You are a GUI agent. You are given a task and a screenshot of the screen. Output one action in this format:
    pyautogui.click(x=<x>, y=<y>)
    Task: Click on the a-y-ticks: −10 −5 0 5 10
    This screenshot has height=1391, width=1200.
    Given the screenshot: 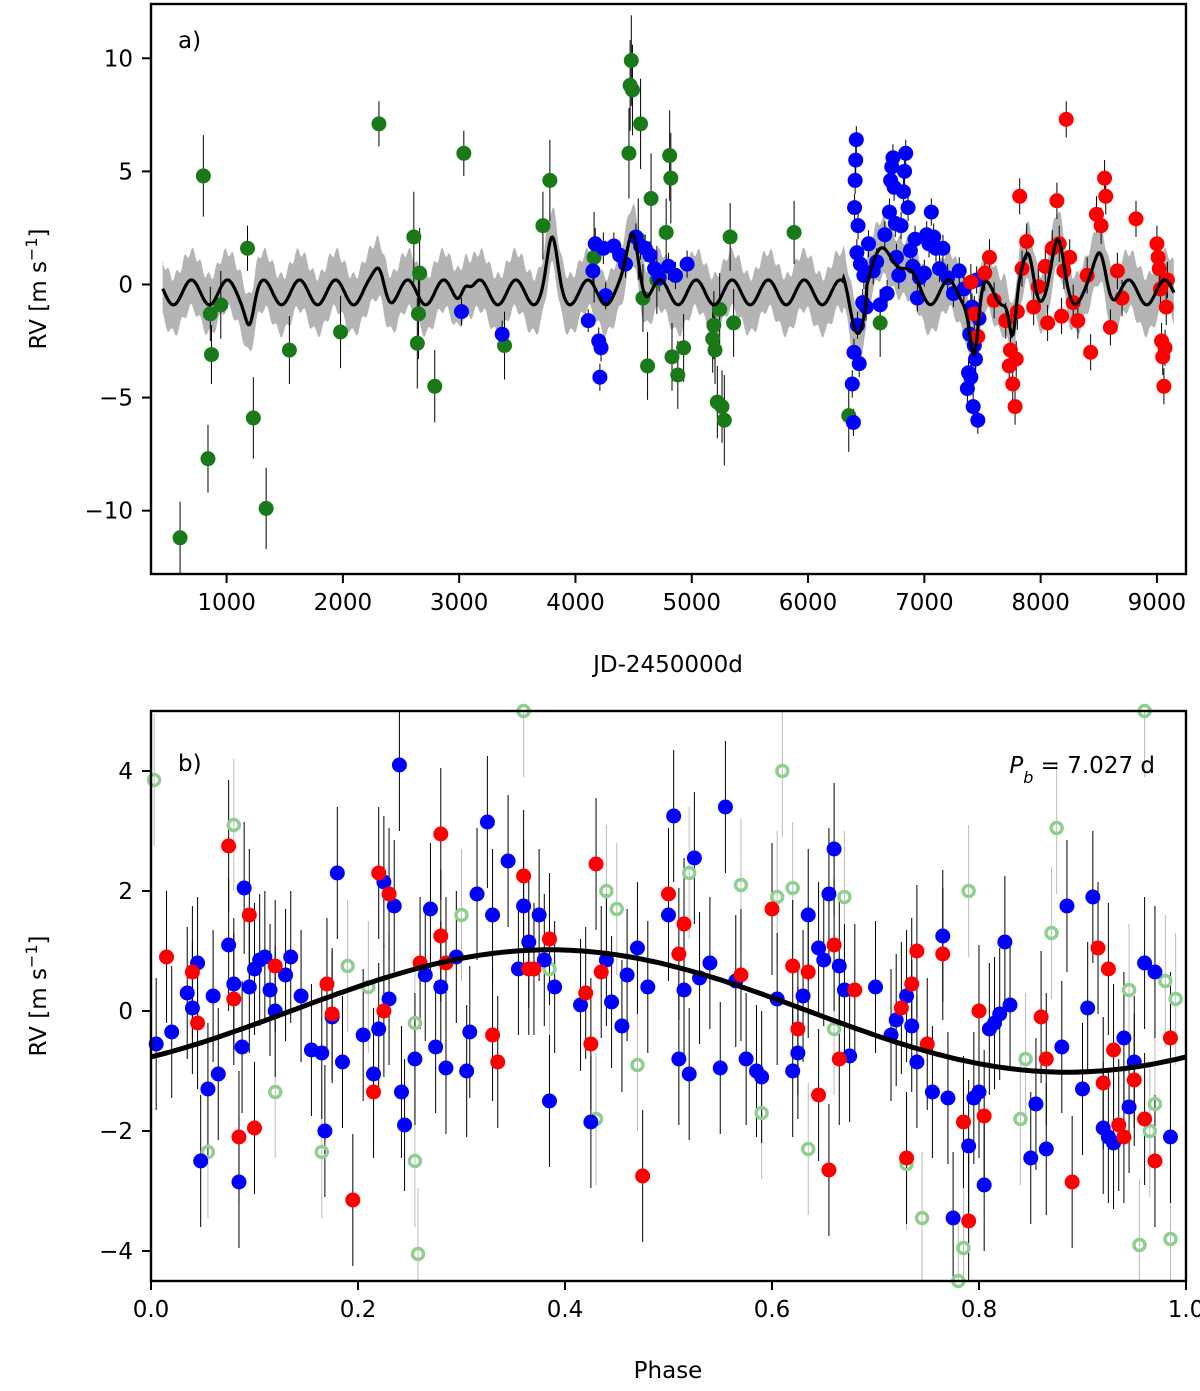 What is the action you would take?
    pyautogui.click(x=117, y=285)
    